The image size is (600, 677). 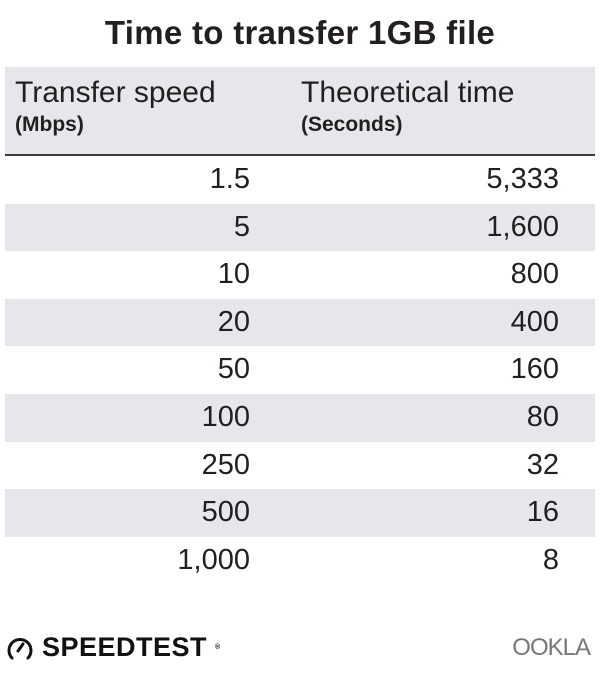 I want to click on cell-time: 1,600, so click(x=522, y=226).